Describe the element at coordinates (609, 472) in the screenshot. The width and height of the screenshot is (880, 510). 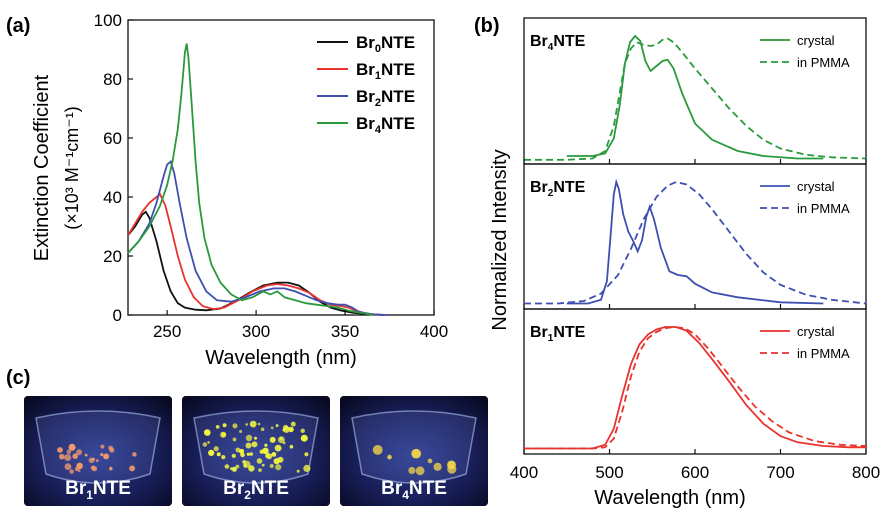
I see `x-tick-label: 500` at that location.